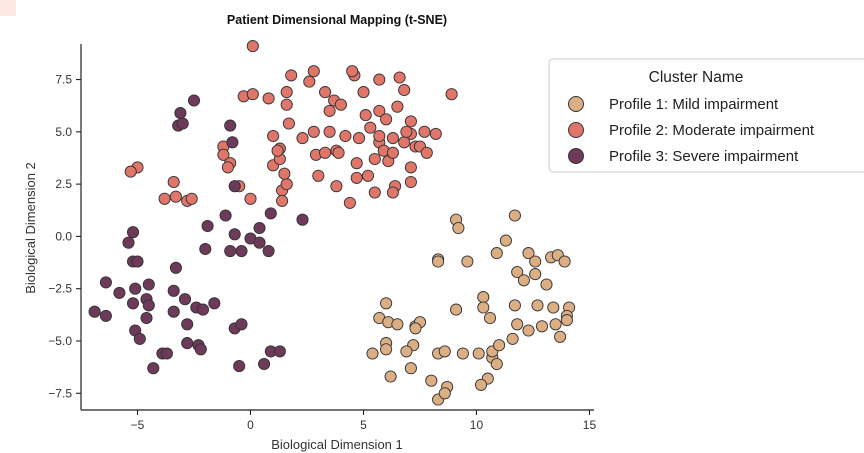  What do you see at coordinates (30, 228) in the screenshot?
I see `y-axis-label: Biological Dimension 2` at bounding box center [30, 228].